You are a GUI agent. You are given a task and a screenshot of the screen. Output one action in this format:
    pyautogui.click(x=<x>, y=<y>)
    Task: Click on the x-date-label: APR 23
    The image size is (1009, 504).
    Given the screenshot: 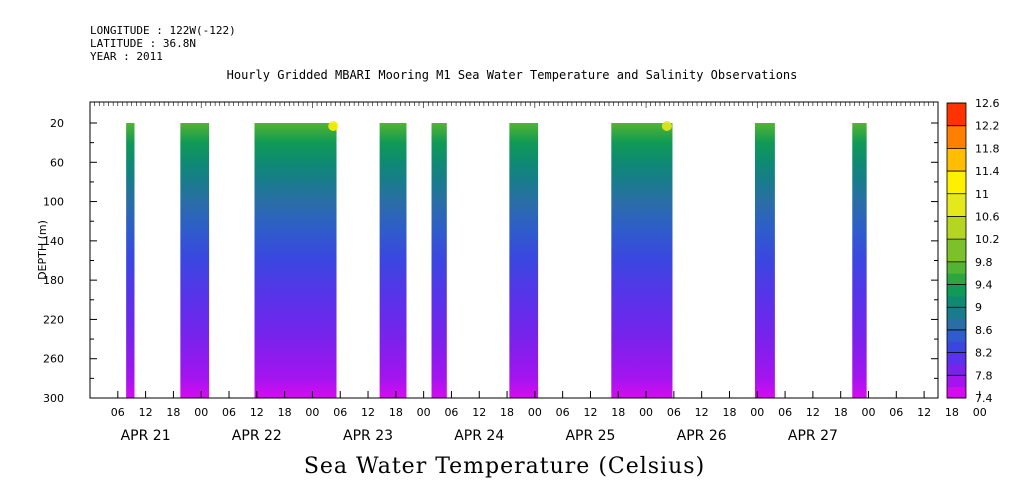 What is the action you would take?
    pyautogui.click(x=368, y=436)
    